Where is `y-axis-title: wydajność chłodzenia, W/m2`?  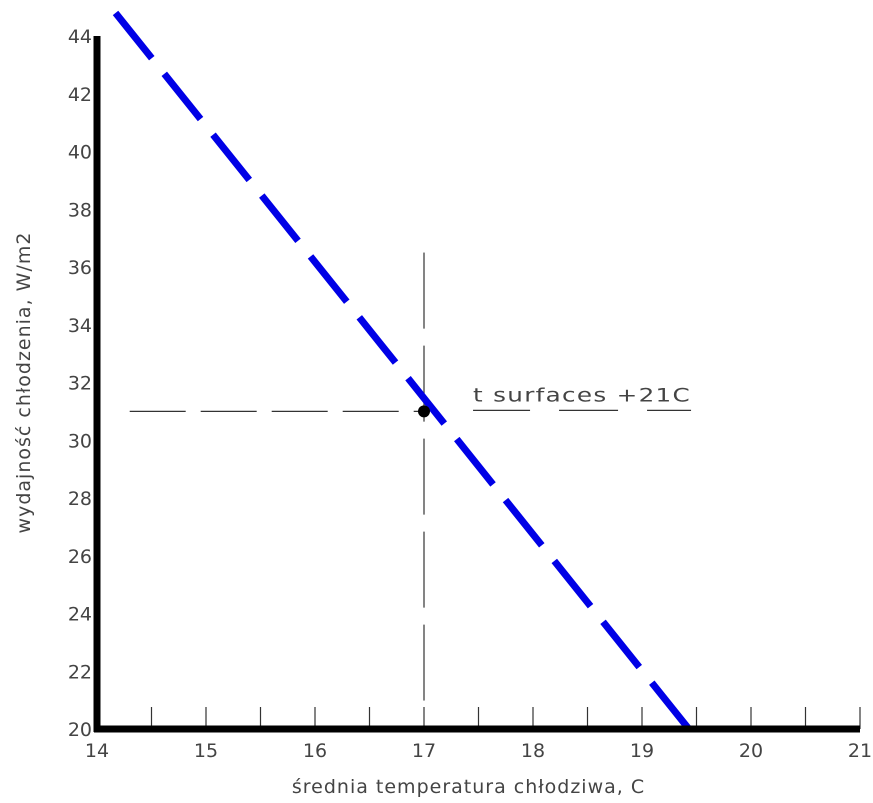 y-axis-title: wydajność chłodzenia, W/m2 is located at coordinates (24, 383).